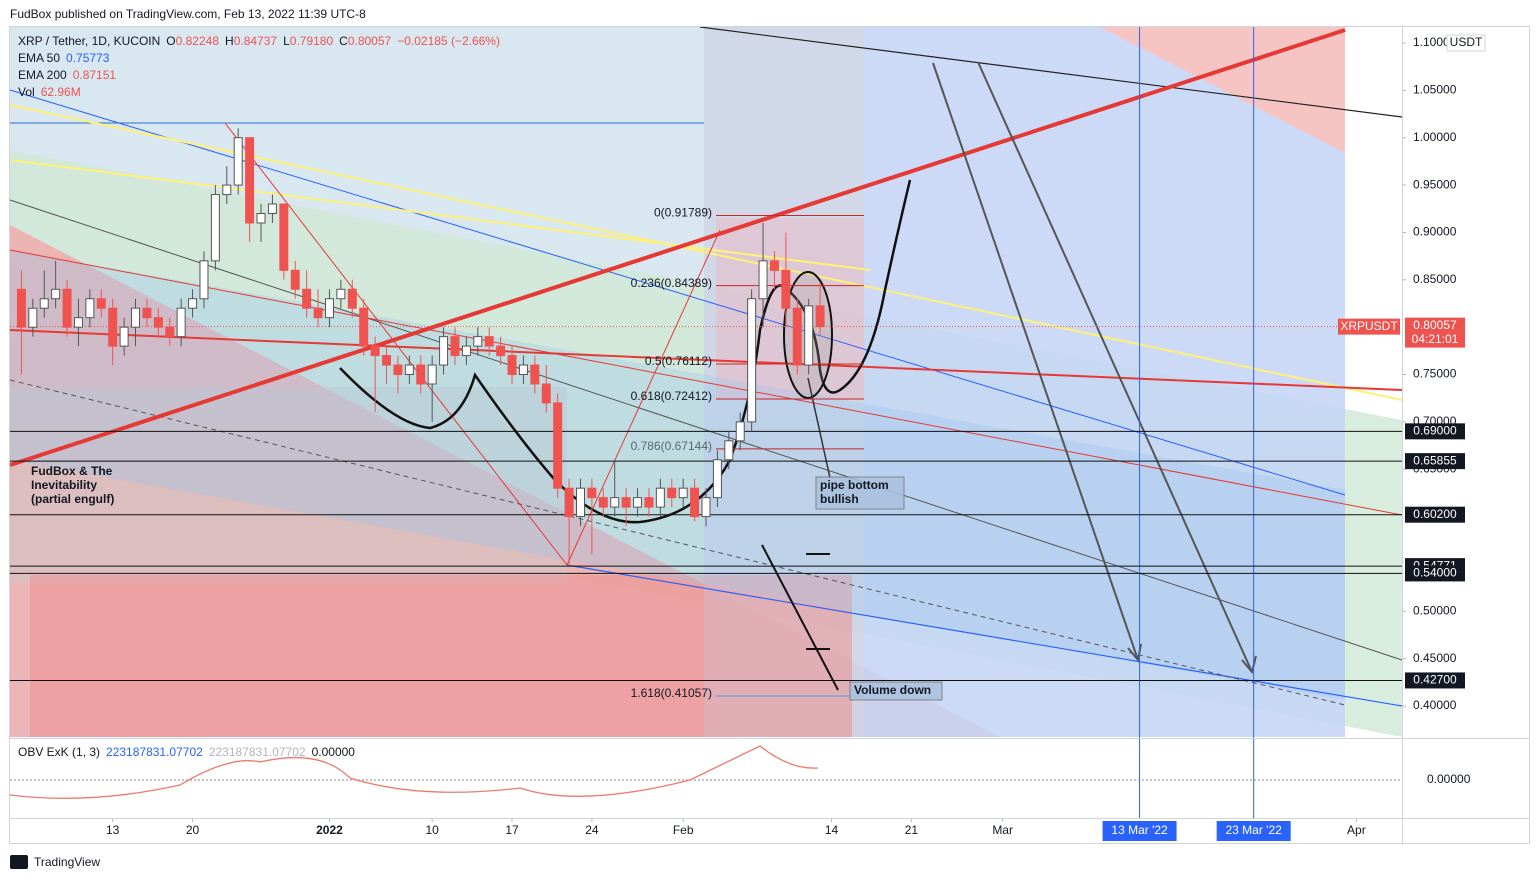  I want to click on annotation-box, so click(860, 493).